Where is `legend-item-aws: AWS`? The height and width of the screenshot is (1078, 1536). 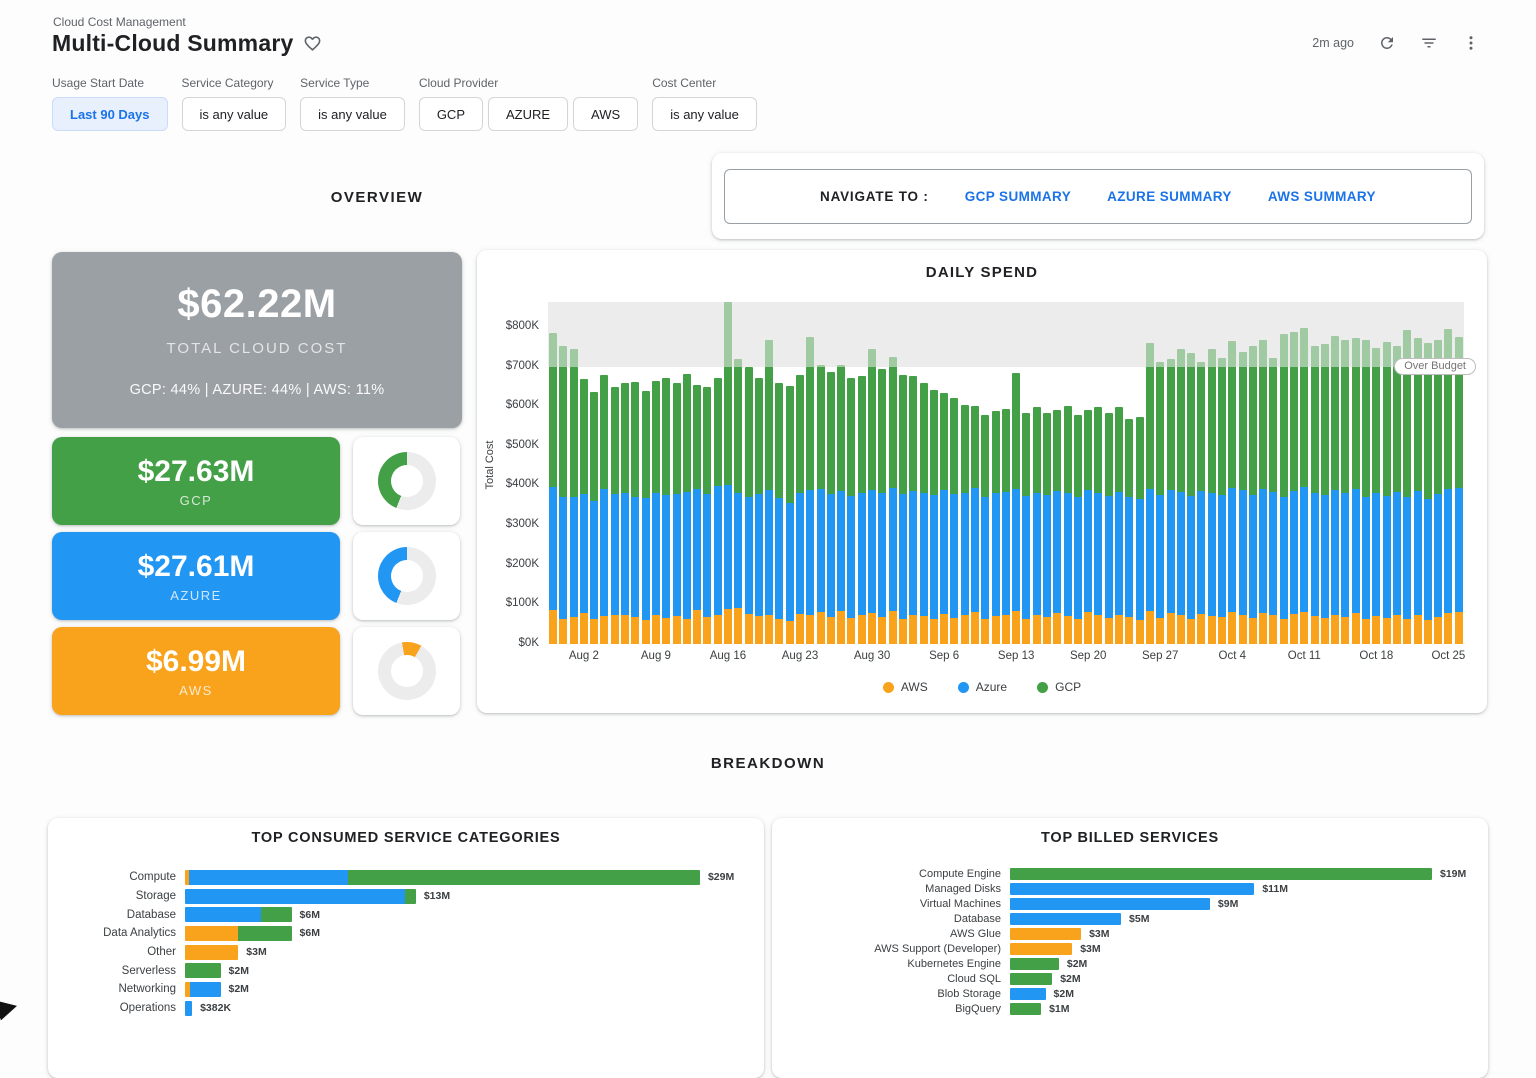
legend-item-aws: AWS is located at coordinates (905, 687).